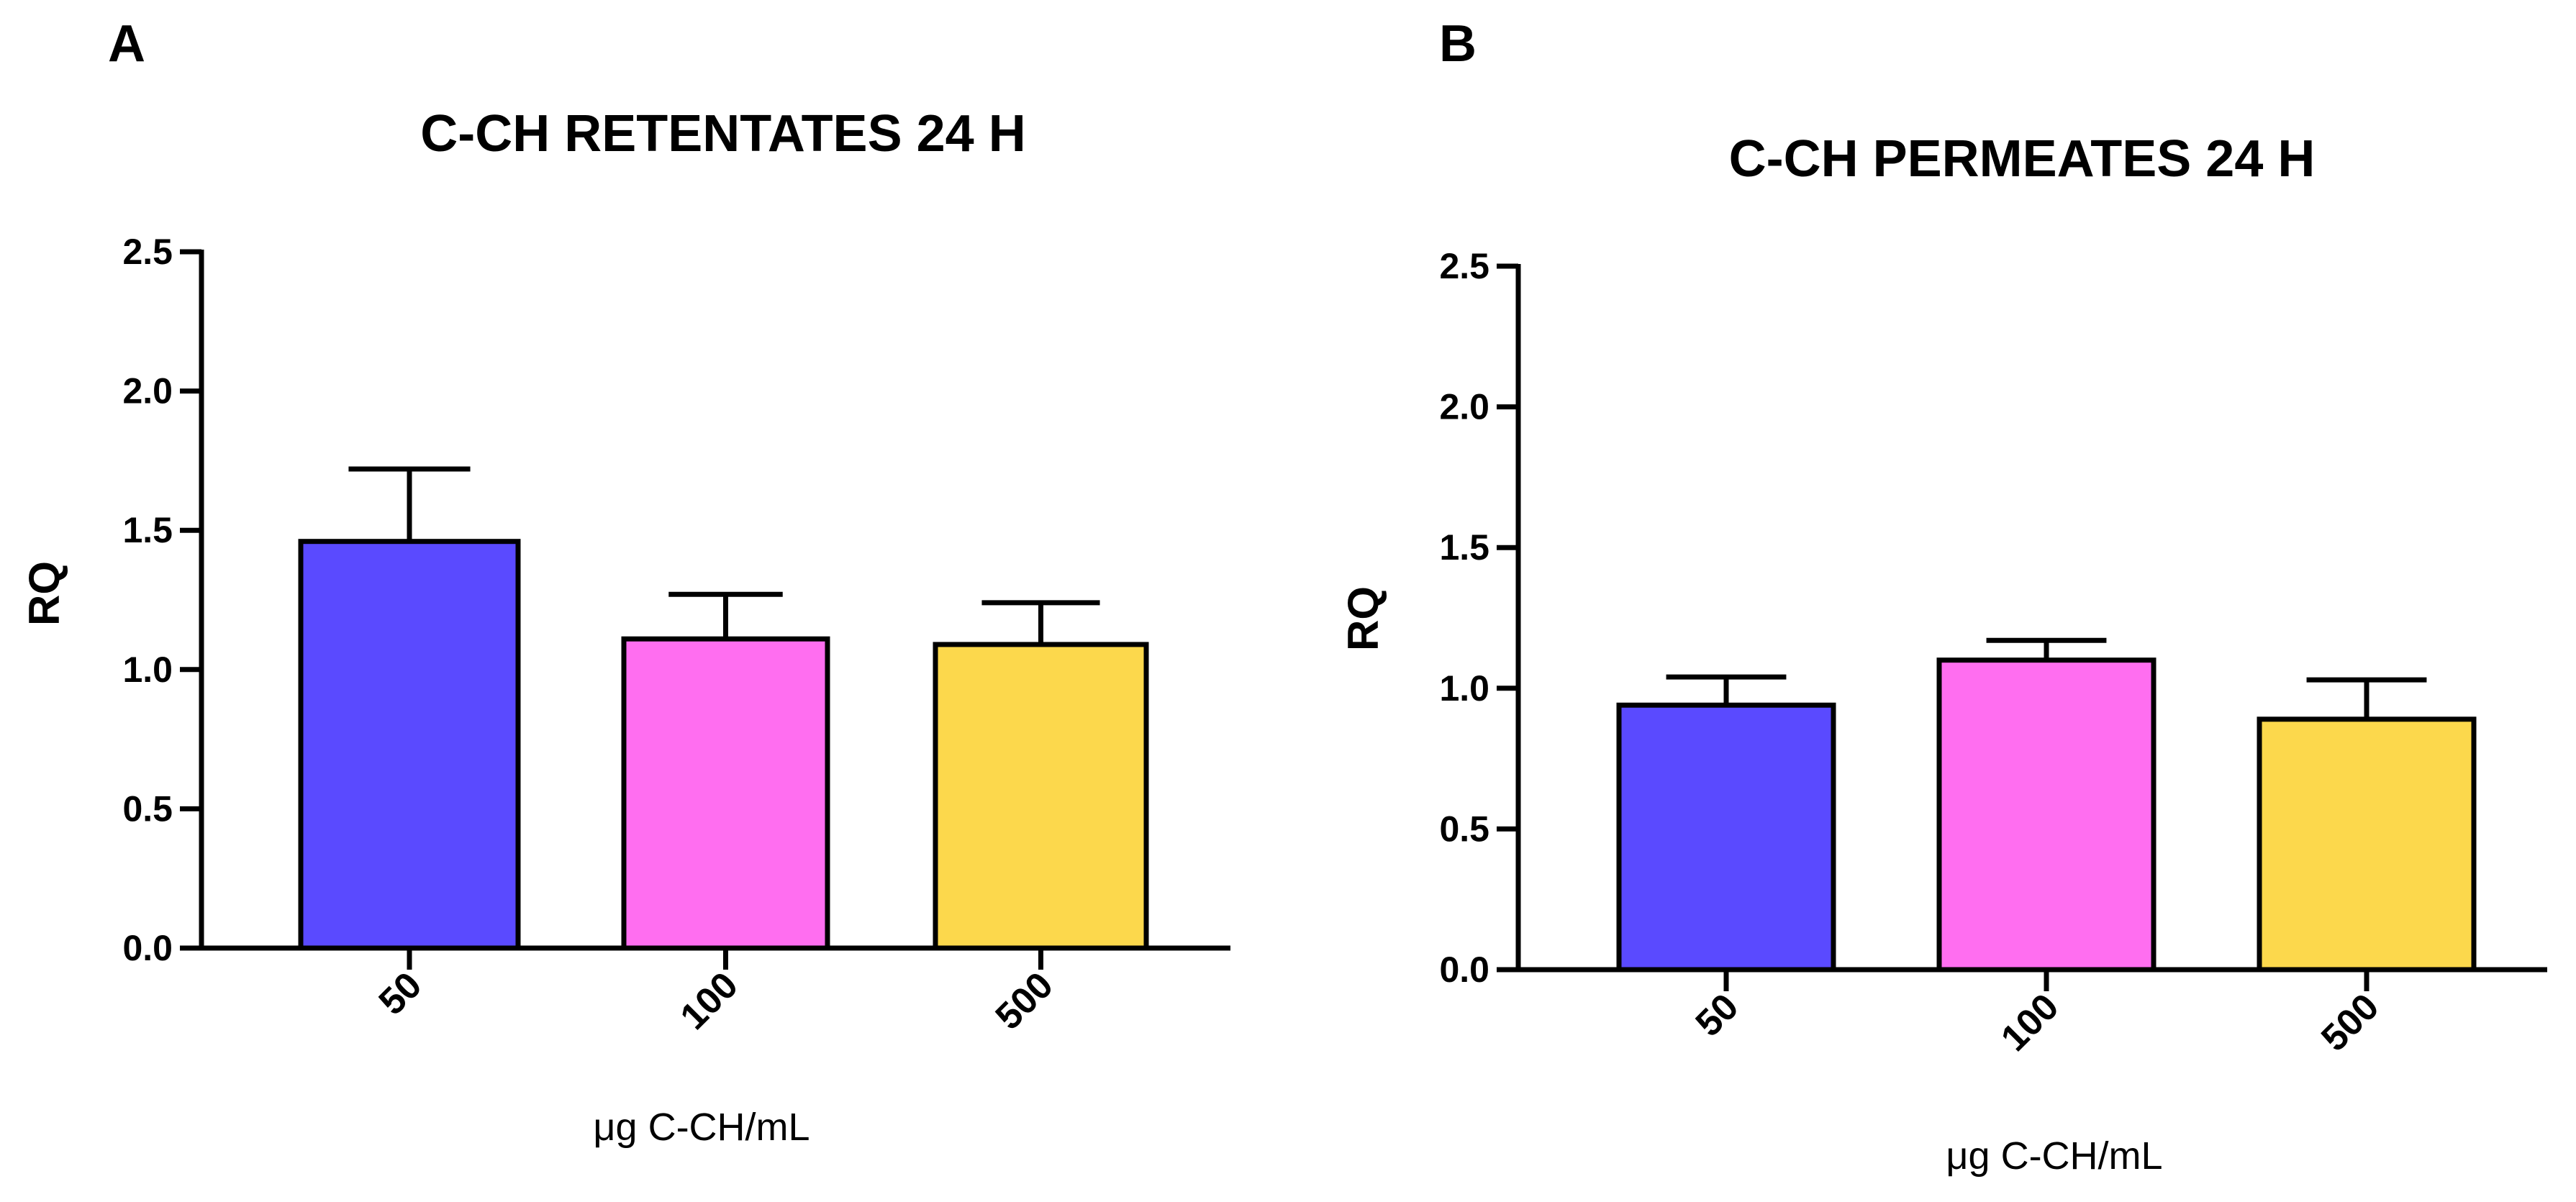  Describe the element at coordinates (44, 593) in the screenshot. I see `y-axis-label-a: RQ` at that location.